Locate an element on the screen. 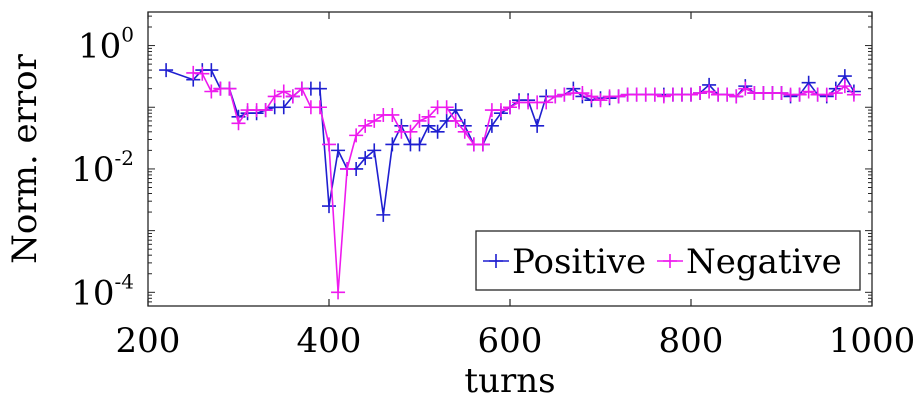 The height and width of the screenshot is (399, 922). y-tick-label: 10⁻⁴ is located at coordinates (102, 291).